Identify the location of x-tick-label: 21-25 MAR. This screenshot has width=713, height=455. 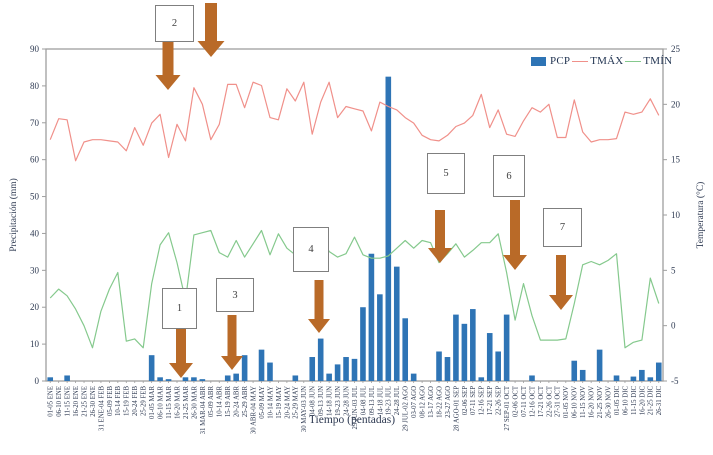
(186, 403).